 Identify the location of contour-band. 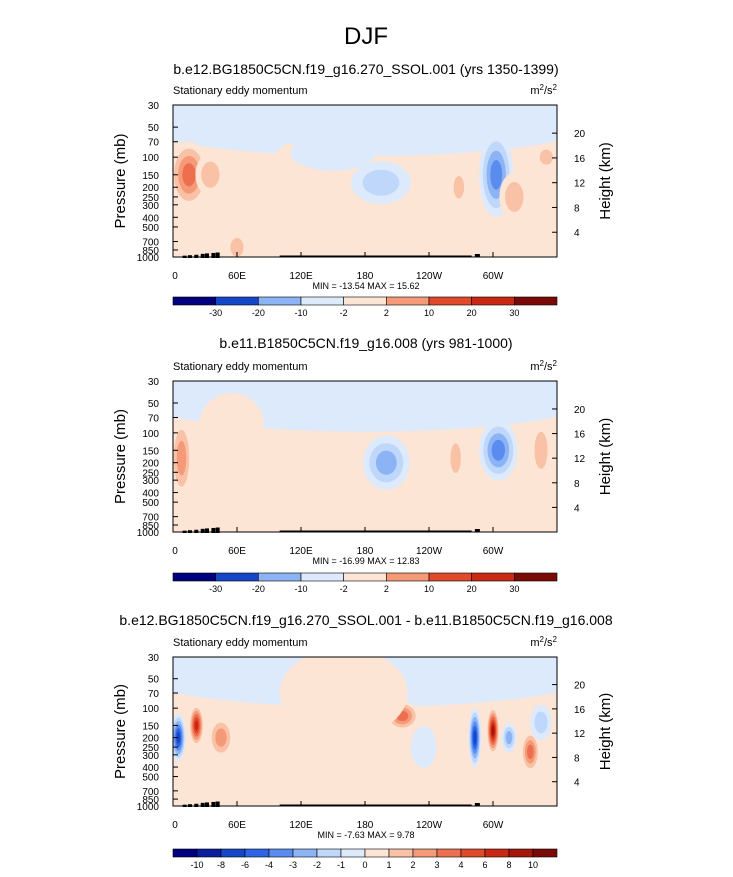
(365, 131).